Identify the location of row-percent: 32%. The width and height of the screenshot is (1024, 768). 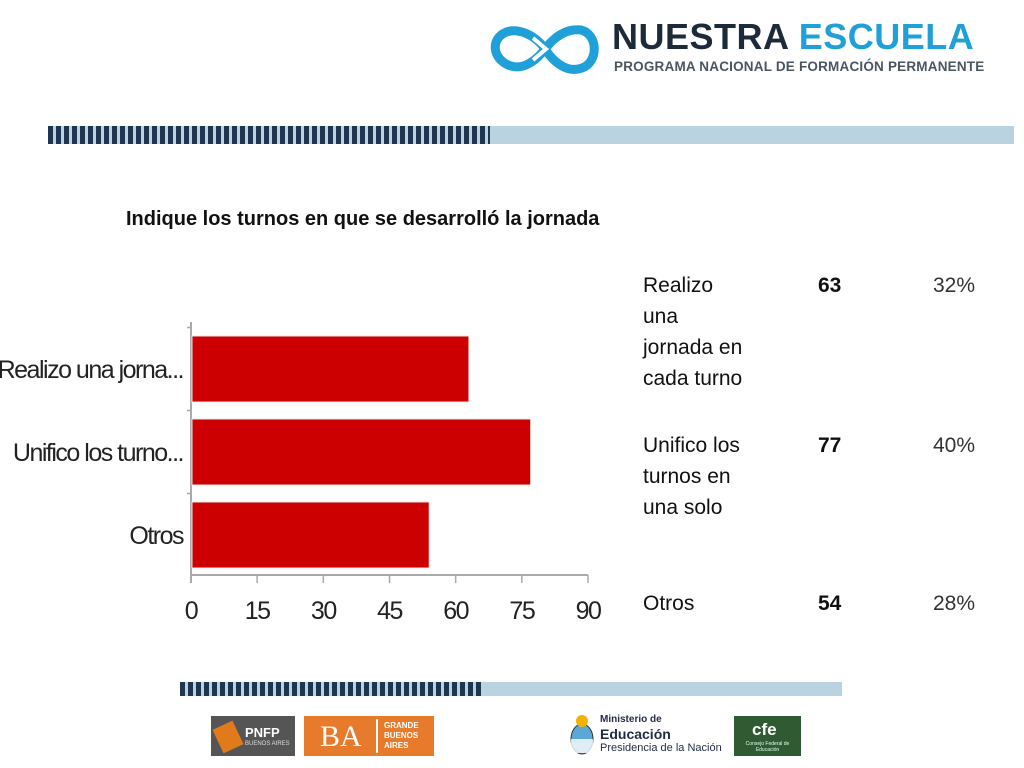
(954, 285).